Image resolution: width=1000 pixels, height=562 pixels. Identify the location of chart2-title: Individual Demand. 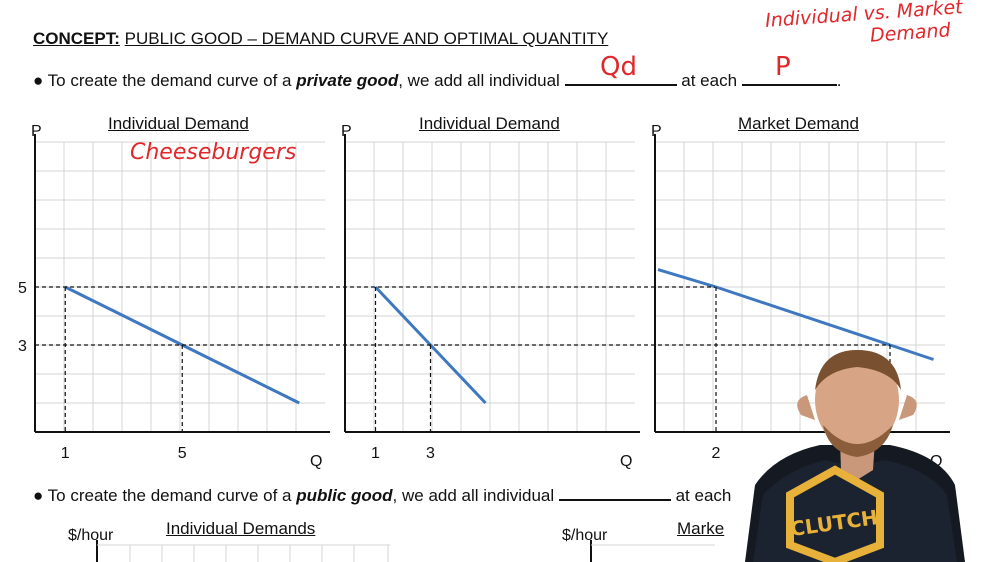
(489, 123).